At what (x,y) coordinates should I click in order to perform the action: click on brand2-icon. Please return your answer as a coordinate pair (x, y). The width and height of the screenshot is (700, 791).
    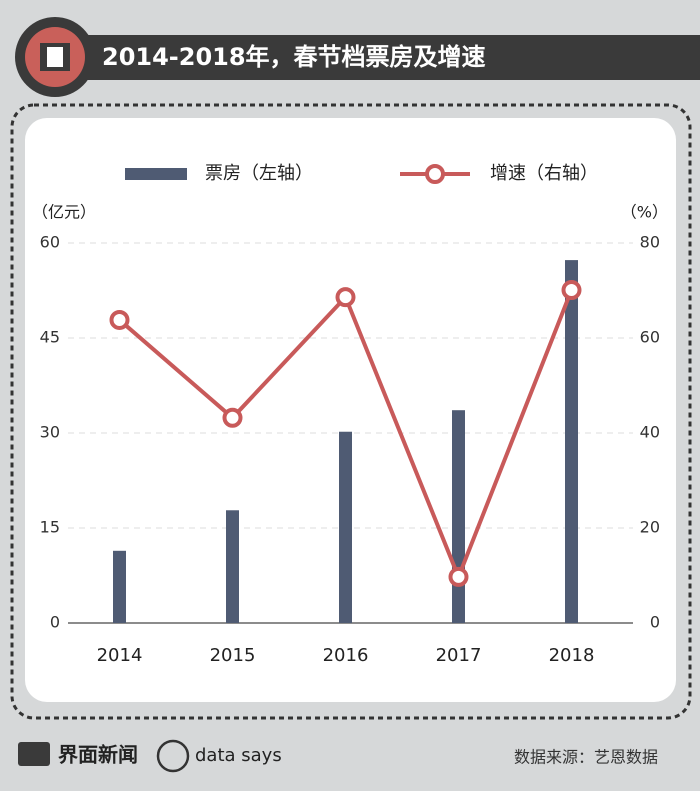
    Looking at the image, I should click on (173, 756).